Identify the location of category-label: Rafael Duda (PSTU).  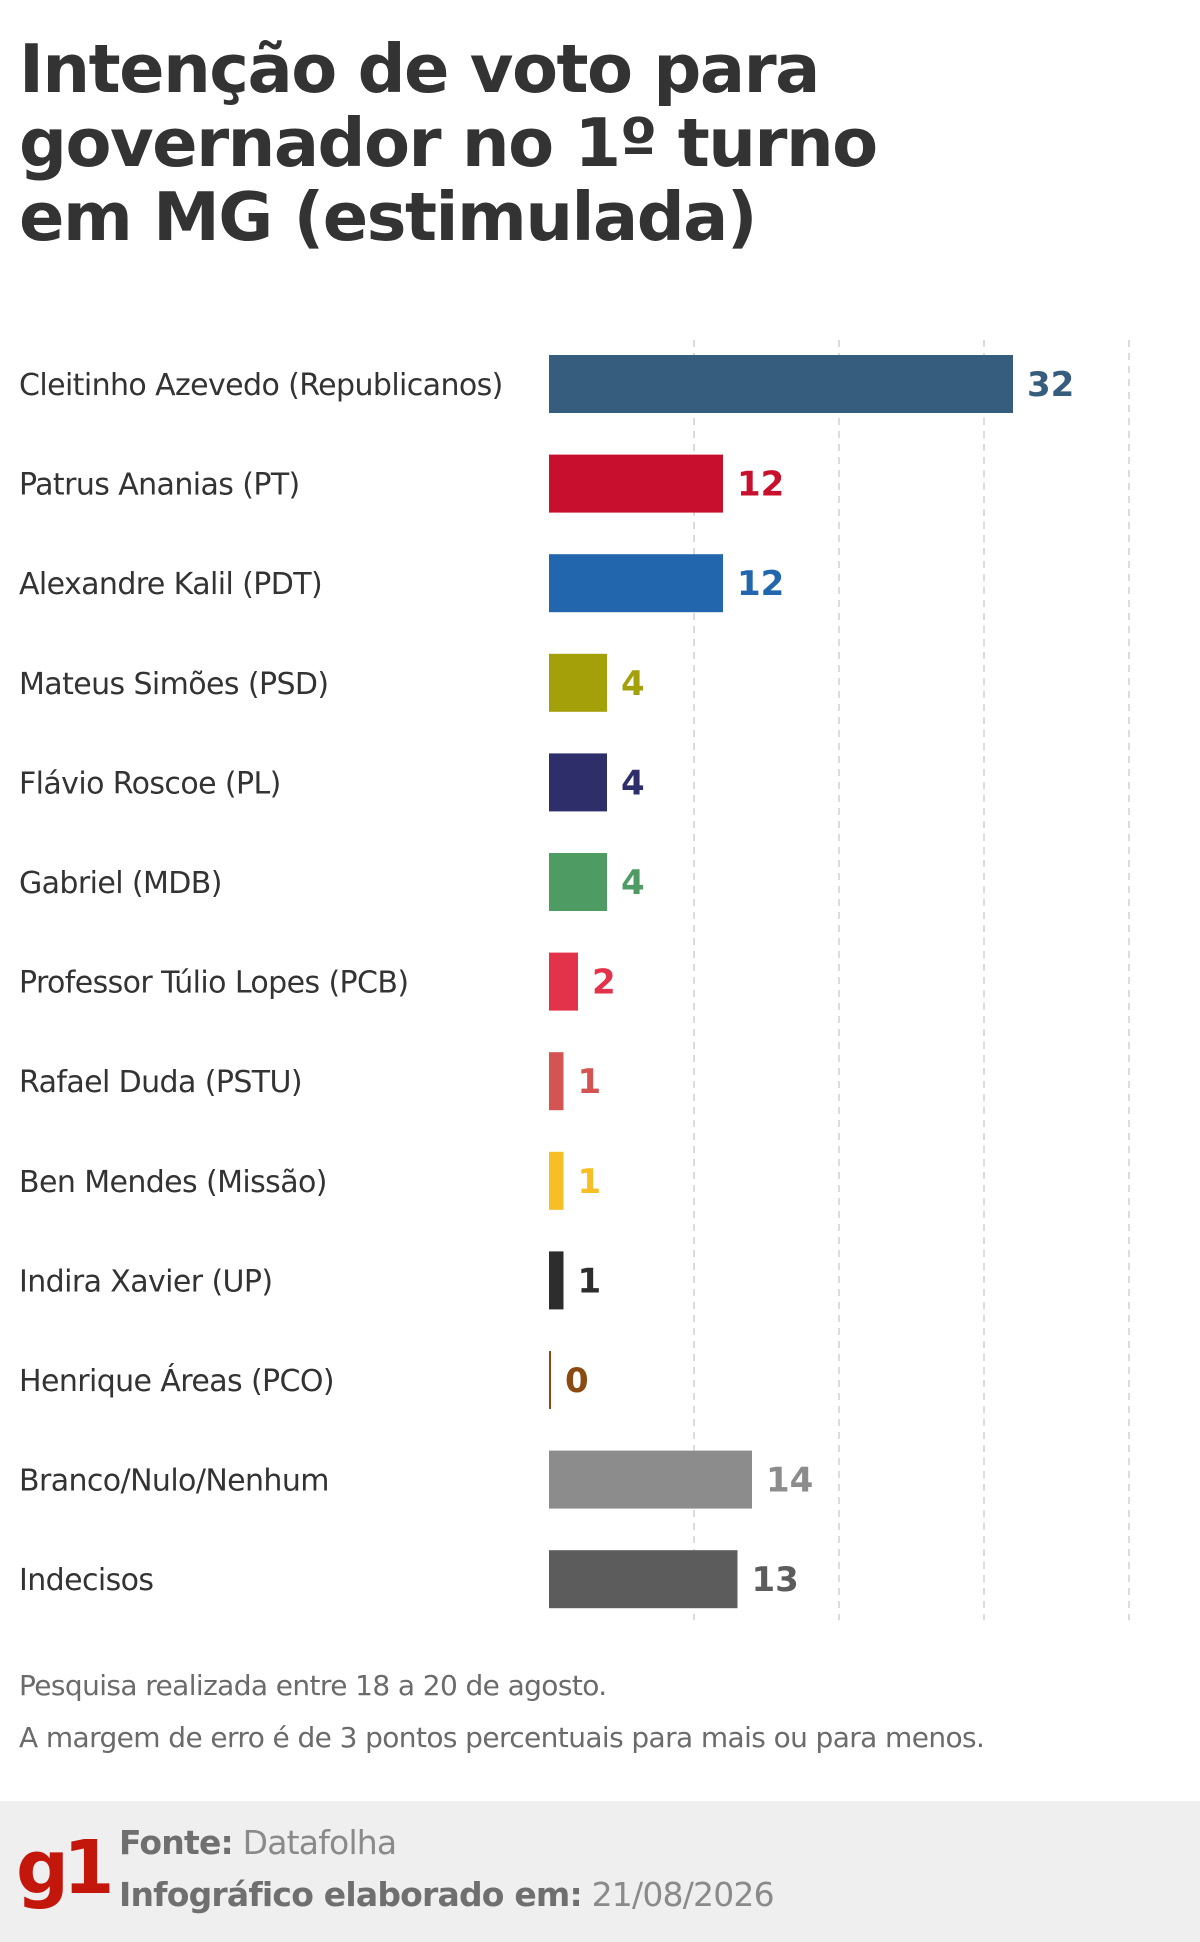
(160, 1082).